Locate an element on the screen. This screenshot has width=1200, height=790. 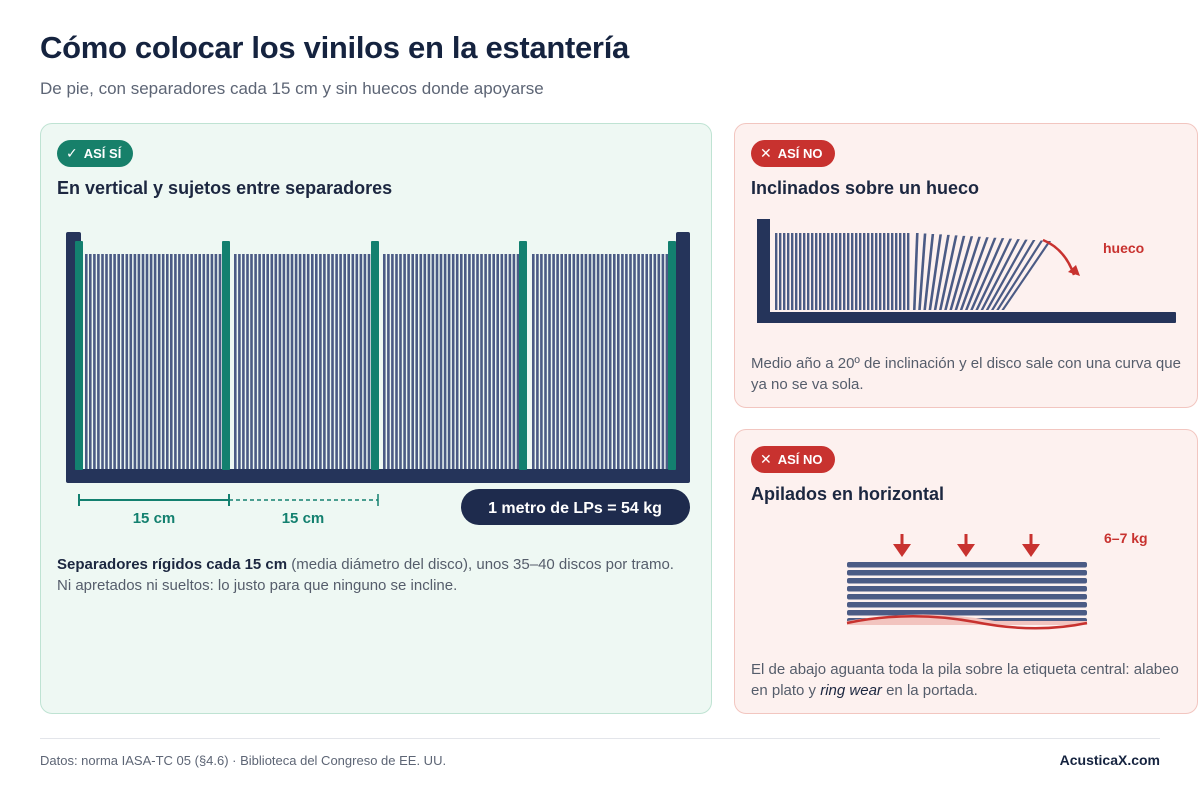
weight-label: 6–7 kg is located at coordinates (1126, 538).